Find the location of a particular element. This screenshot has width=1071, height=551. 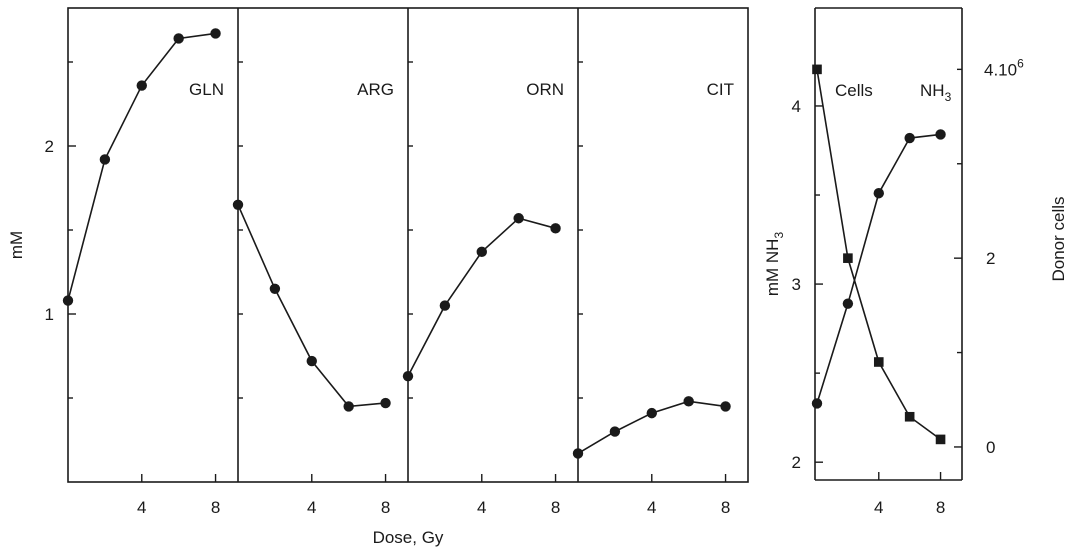

series-label-nh3: NH3 is located at coordinates (936, 92).